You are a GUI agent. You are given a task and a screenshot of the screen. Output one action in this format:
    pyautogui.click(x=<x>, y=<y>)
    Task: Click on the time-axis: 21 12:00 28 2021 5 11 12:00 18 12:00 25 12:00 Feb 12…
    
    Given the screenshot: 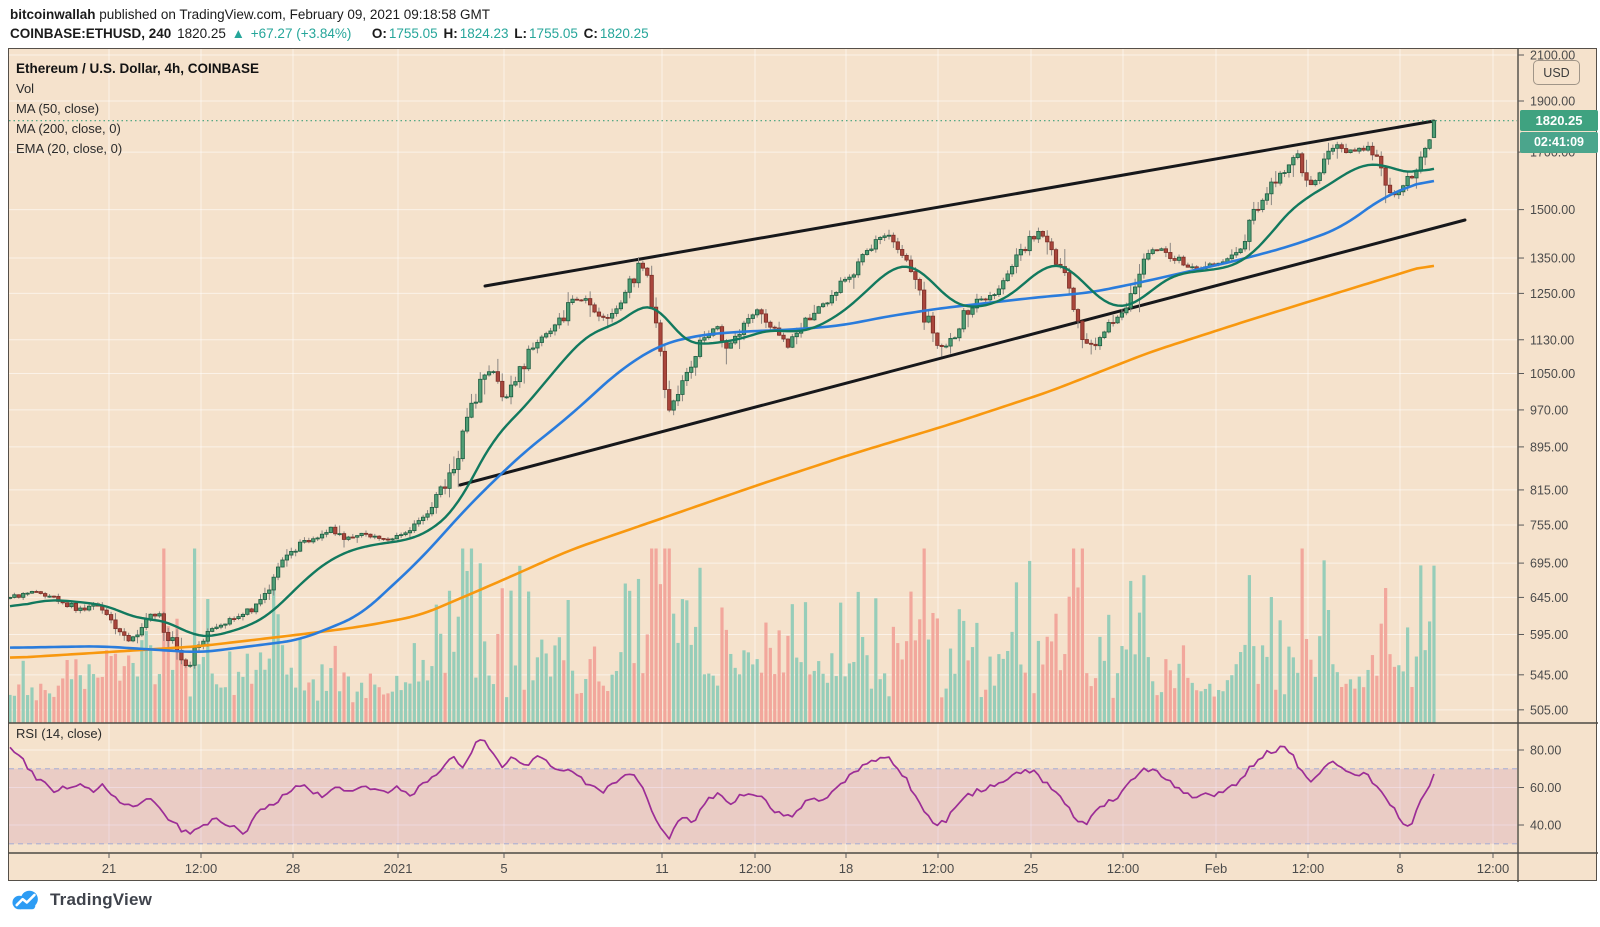 What is the action you would take?
    pyautogui.click(x=806, y=864)
    